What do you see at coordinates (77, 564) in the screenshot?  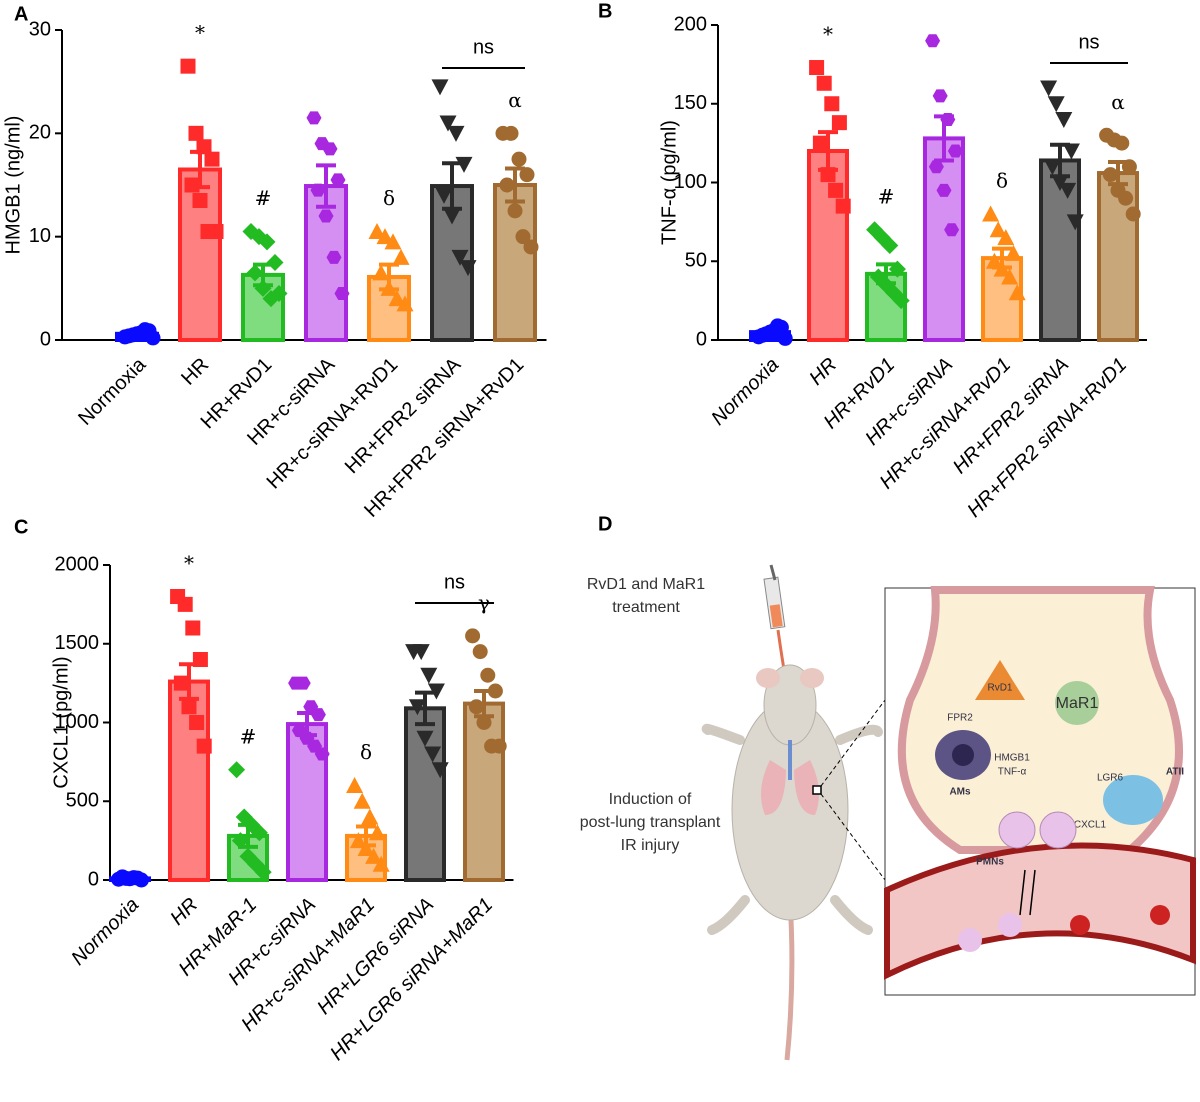 I see `y-tick-label: 2000` at bounding box center [77, 564].